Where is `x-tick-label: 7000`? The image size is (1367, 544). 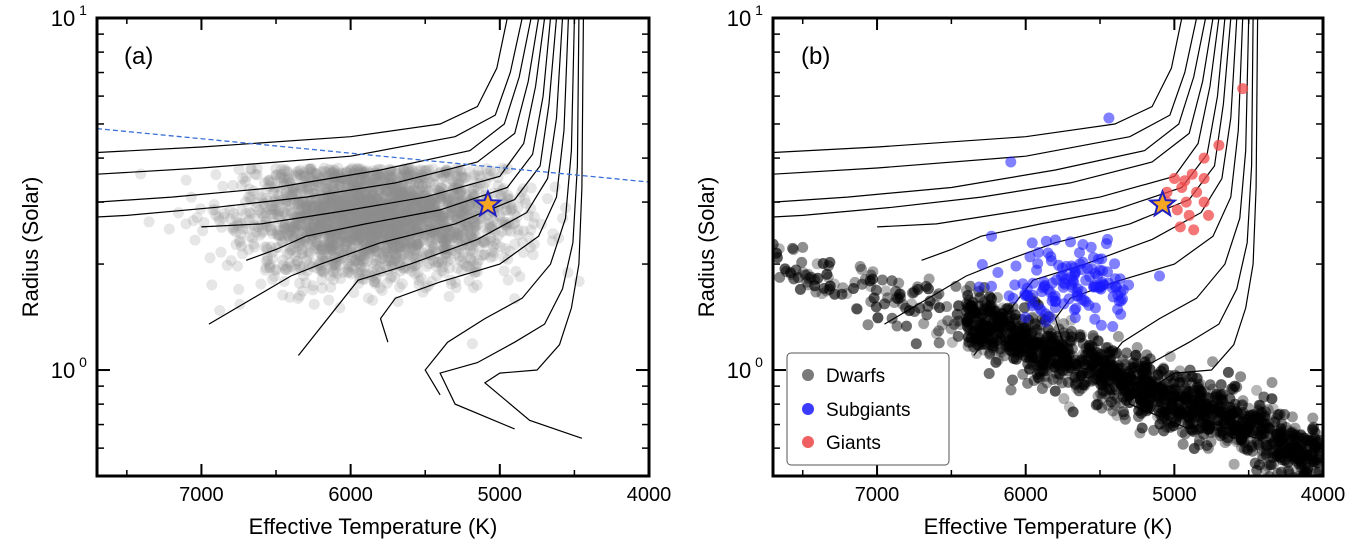
x-tick-label: 7000 is located at coordinates (877, 495).